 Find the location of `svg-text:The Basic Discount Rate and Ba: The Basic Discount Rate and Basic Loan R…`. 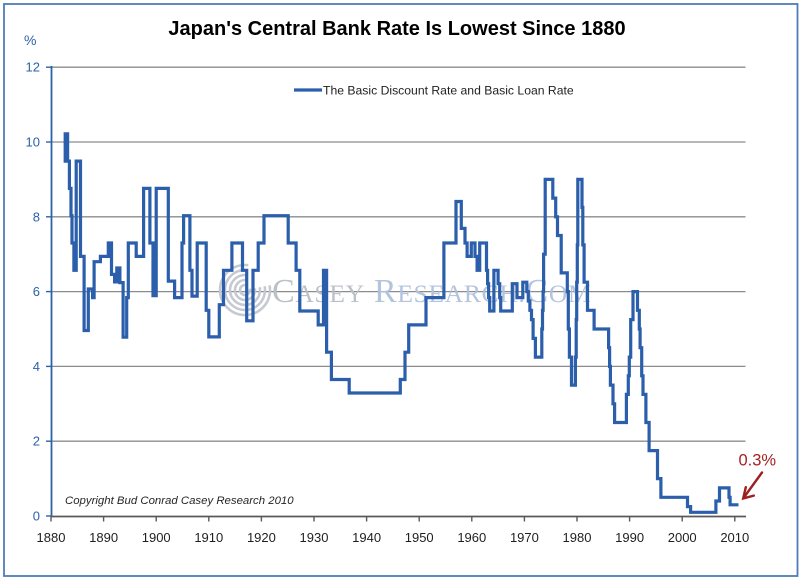

svg-text:The Basic Discount Rate and Ba: The Basic Discount Rate and Basic Loan R… is located at coordinates (448, 91).